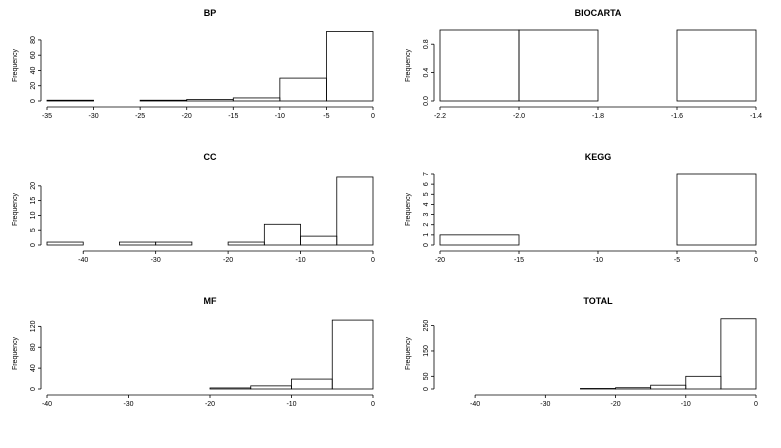 This screenshot has width=781, height=448. Describe the element at coordinates (140, 116) in the screenshot. I see `x-tick-label: -25` at that location.